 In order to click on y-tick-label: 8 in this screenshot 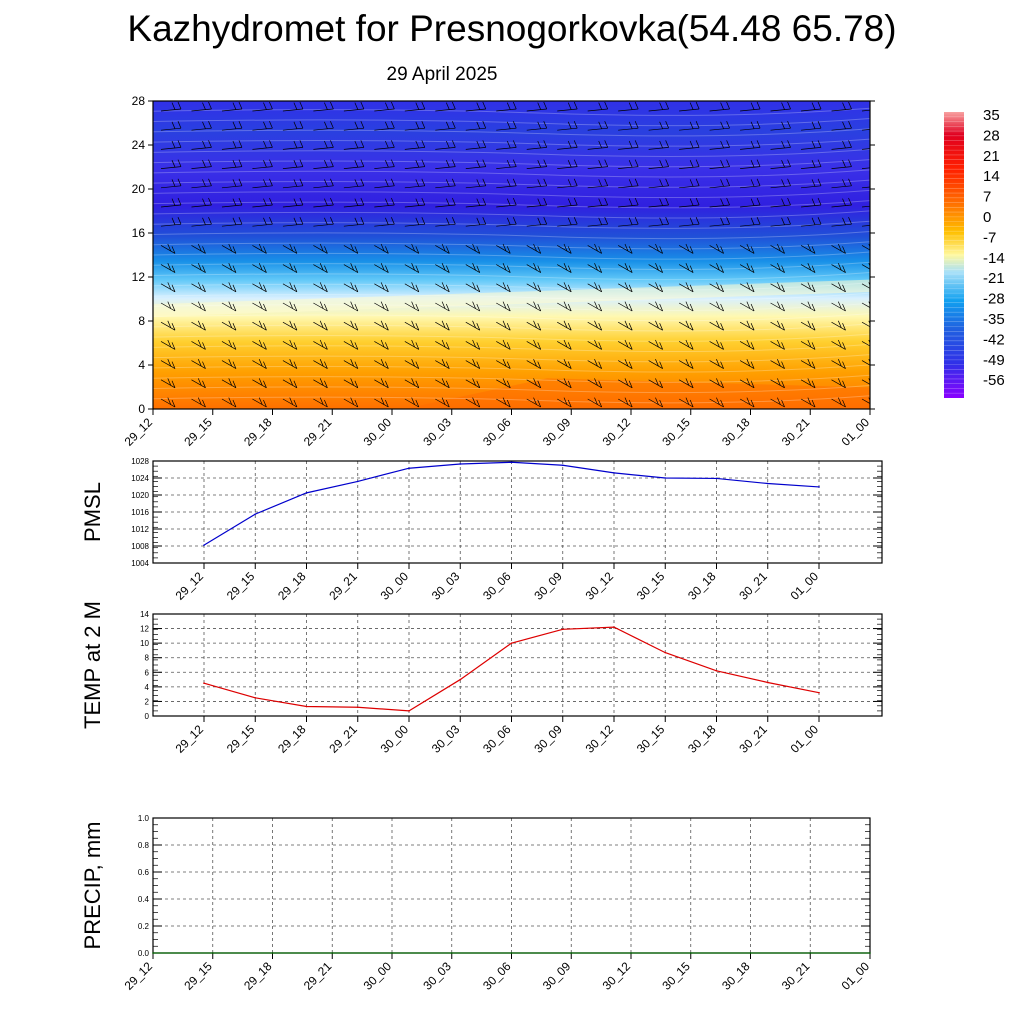, I will do `click(141, 321)`.